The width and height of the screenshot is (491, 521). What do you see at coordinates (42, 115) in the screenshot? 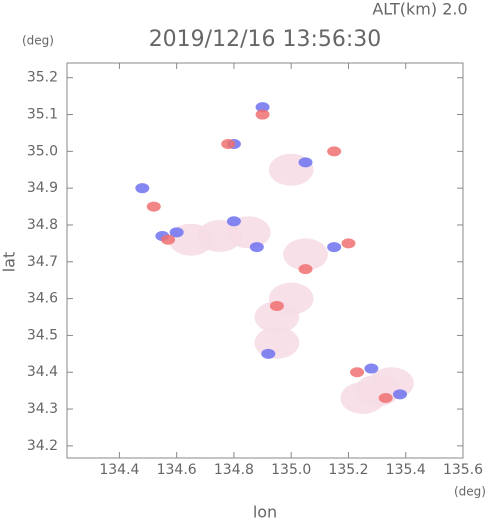
I see `y-tick-label: 35.1` at bounding box center [42, 115].